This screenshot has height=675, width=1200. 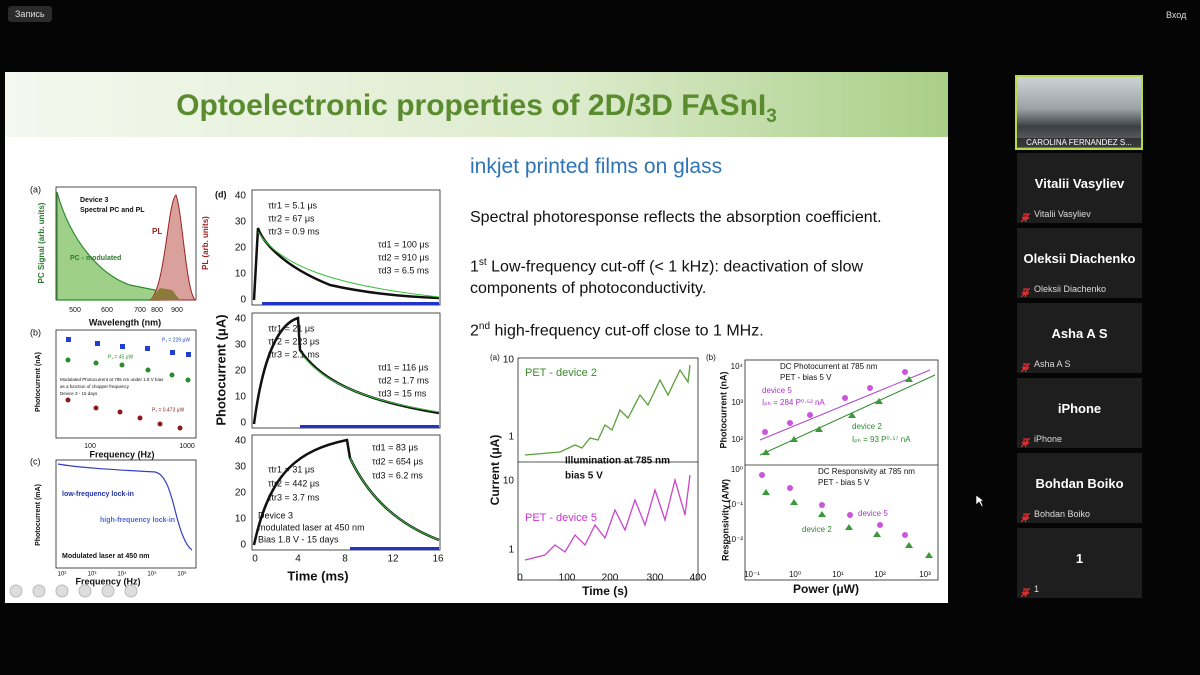 What do you see at coordinates (737, 469) in the screenshot?
I see `tick-label: 10⁰` at bounding box center [737, 469].